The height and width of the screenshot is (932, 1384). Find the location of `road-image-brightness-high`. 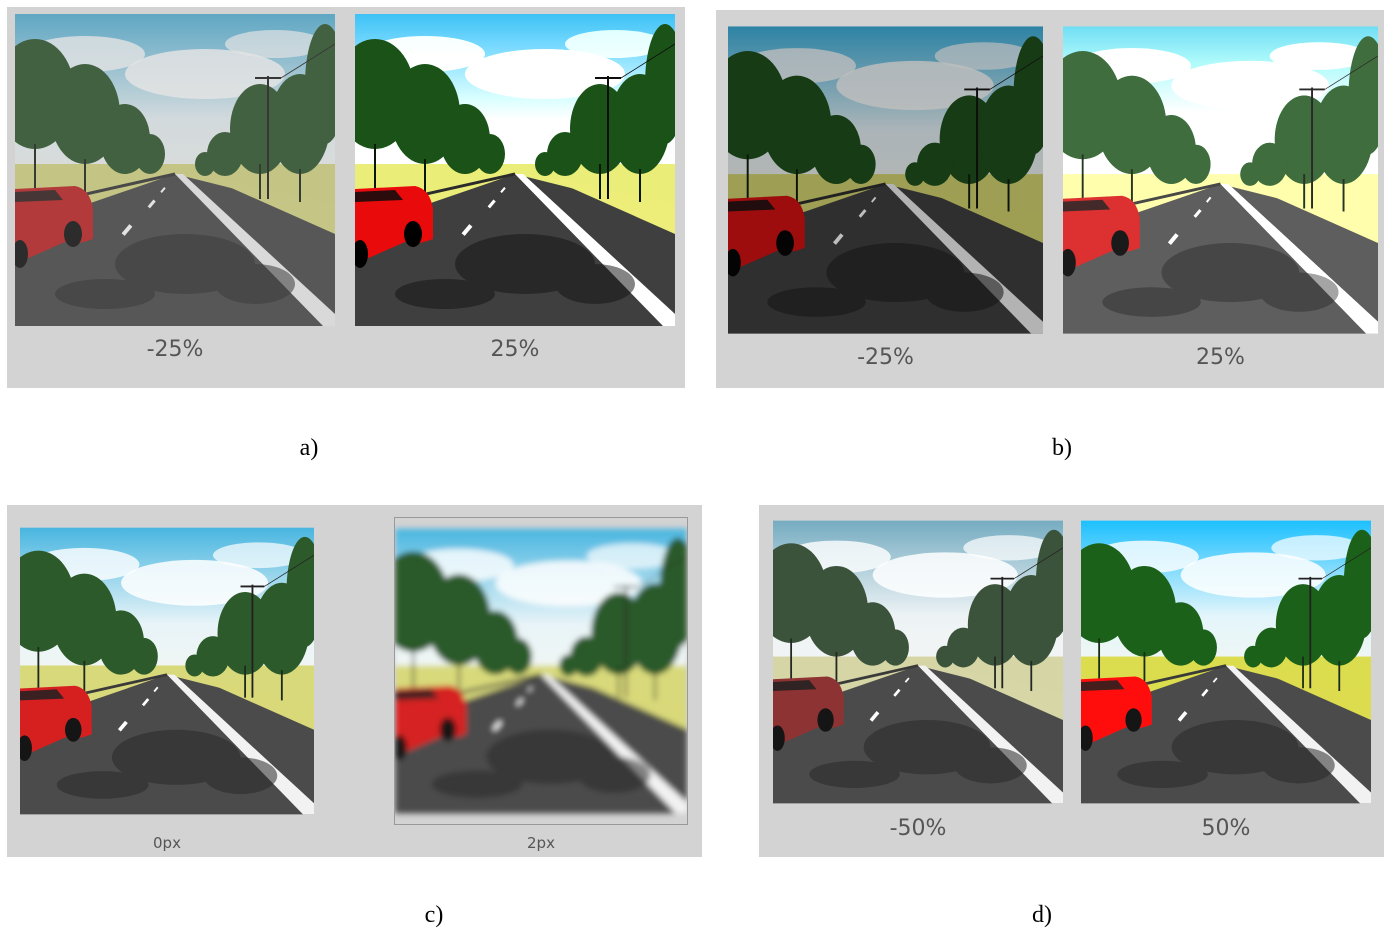

road-image-brightness-high is located at coordinates (1220, 180).